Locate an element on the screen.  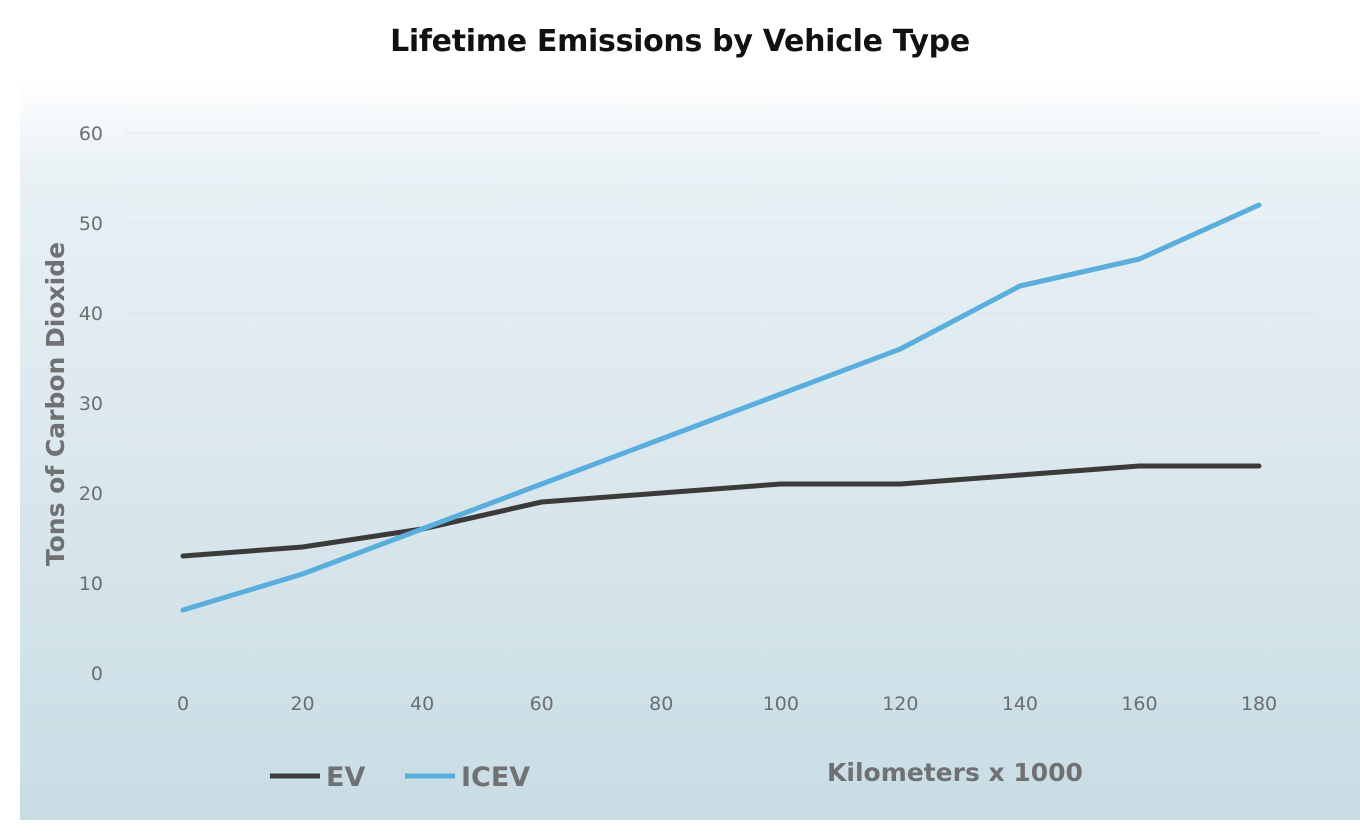
y-tick-label: 0 is located at coordinates (97, 674).